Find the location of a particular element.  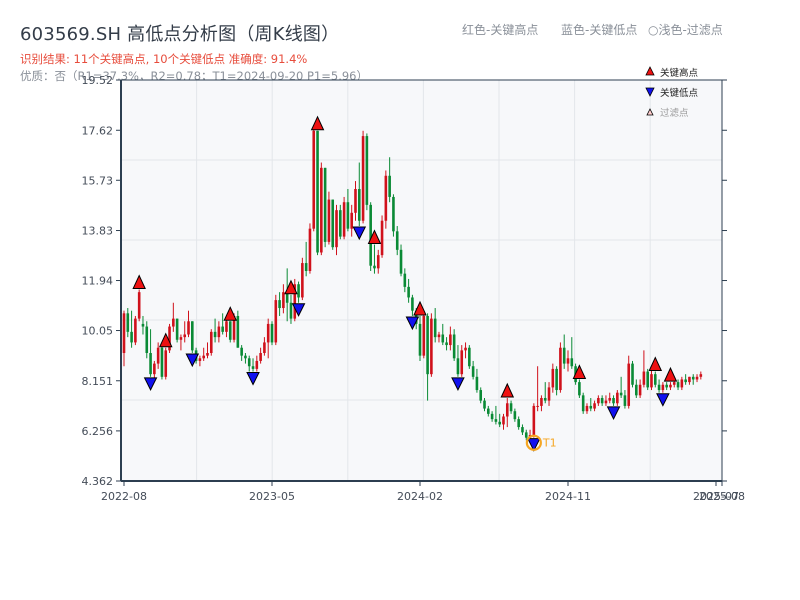

svg-text: 关键低点 is located at coordinates (679, 93).